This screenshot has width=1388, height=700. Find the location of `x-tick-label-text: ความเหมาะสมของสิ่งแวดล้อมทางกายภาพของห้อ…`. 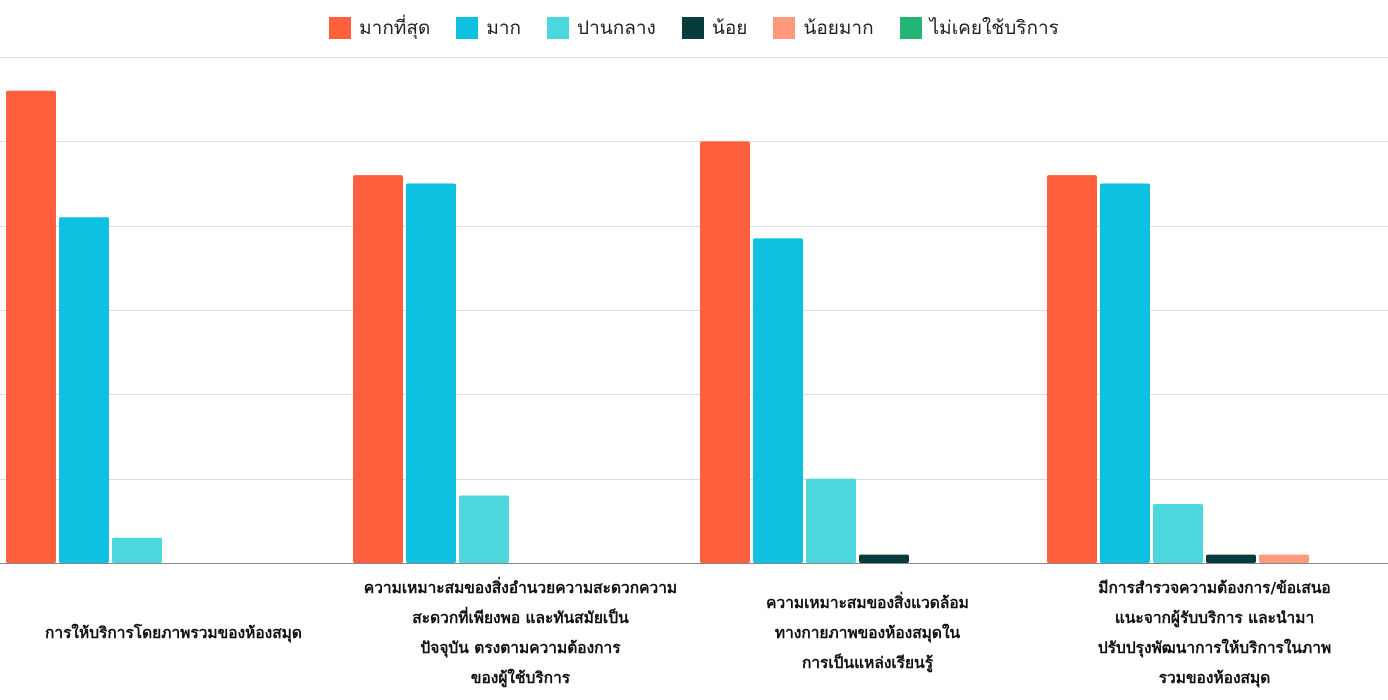

x-tick-label-text: ความเหมาะสมของสิ่งแวดล้อมทางกายภาพของห้อ… is located at coordinates (867, 633).